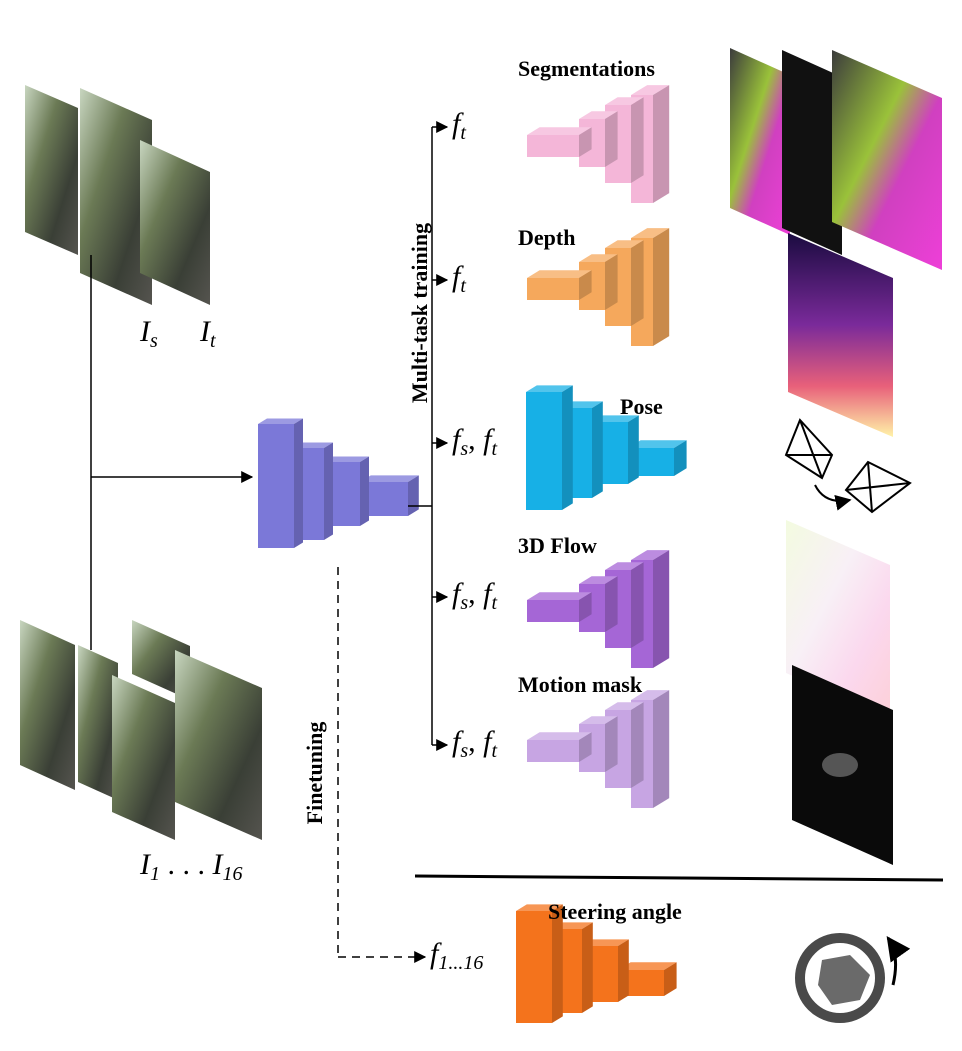  I want to click on flow3d-label: 3D Flow, so click(557, 545).